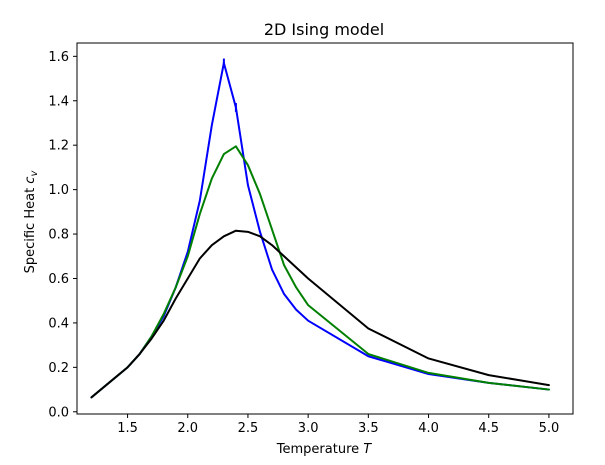 The width and height of the screenshot is (605, 465). What do you see at coordinates (58, 190) in the screenshot?
I see `y-tick-label: 1.0` at bounding box center [58, 190].